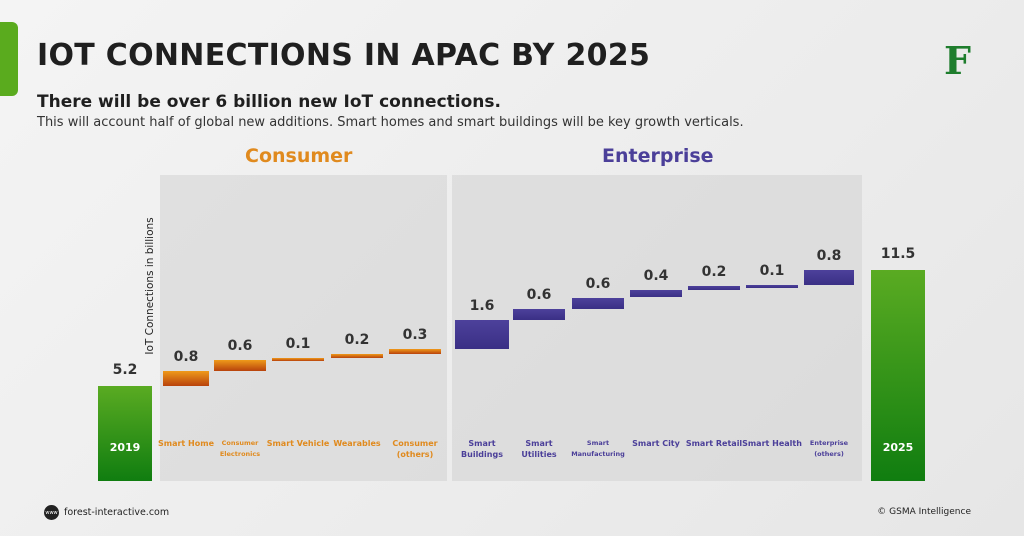 This screenshot has height=536, width=1024. What do you see at coordinates (298, 344) in the screenshot?
I see `value-label-2: 0.1` at bounding box center [298, 344].